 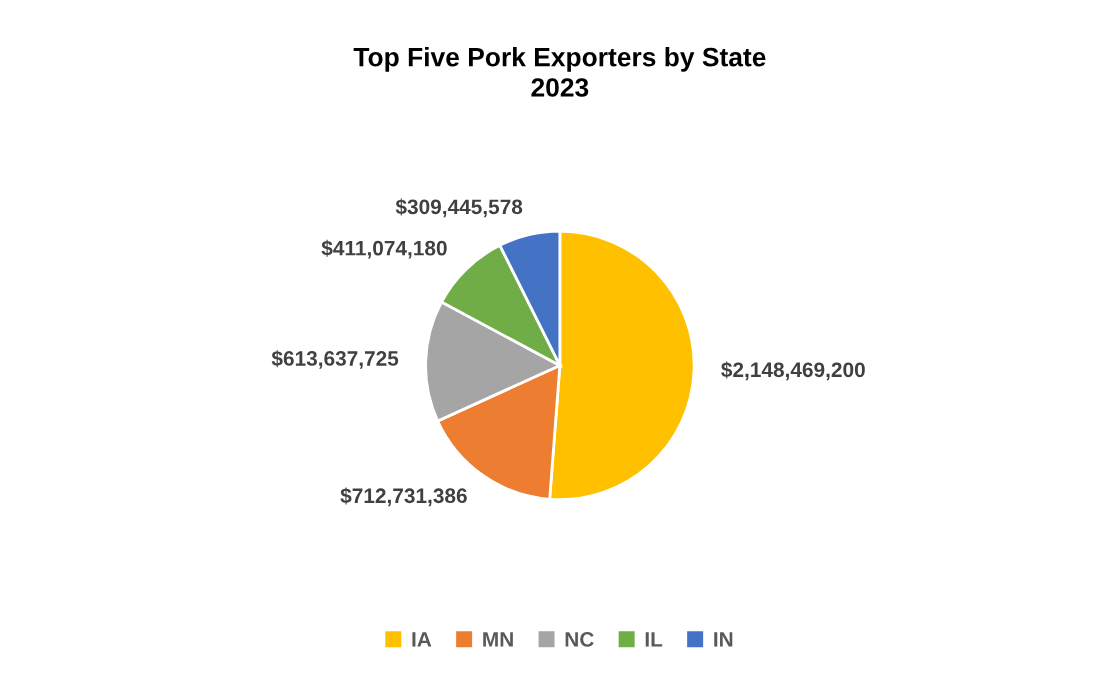 What do you see at coordinates (459, 208) in the screenshot?
I see `data-label: $309,445,578` at bounding box center [459, 208].